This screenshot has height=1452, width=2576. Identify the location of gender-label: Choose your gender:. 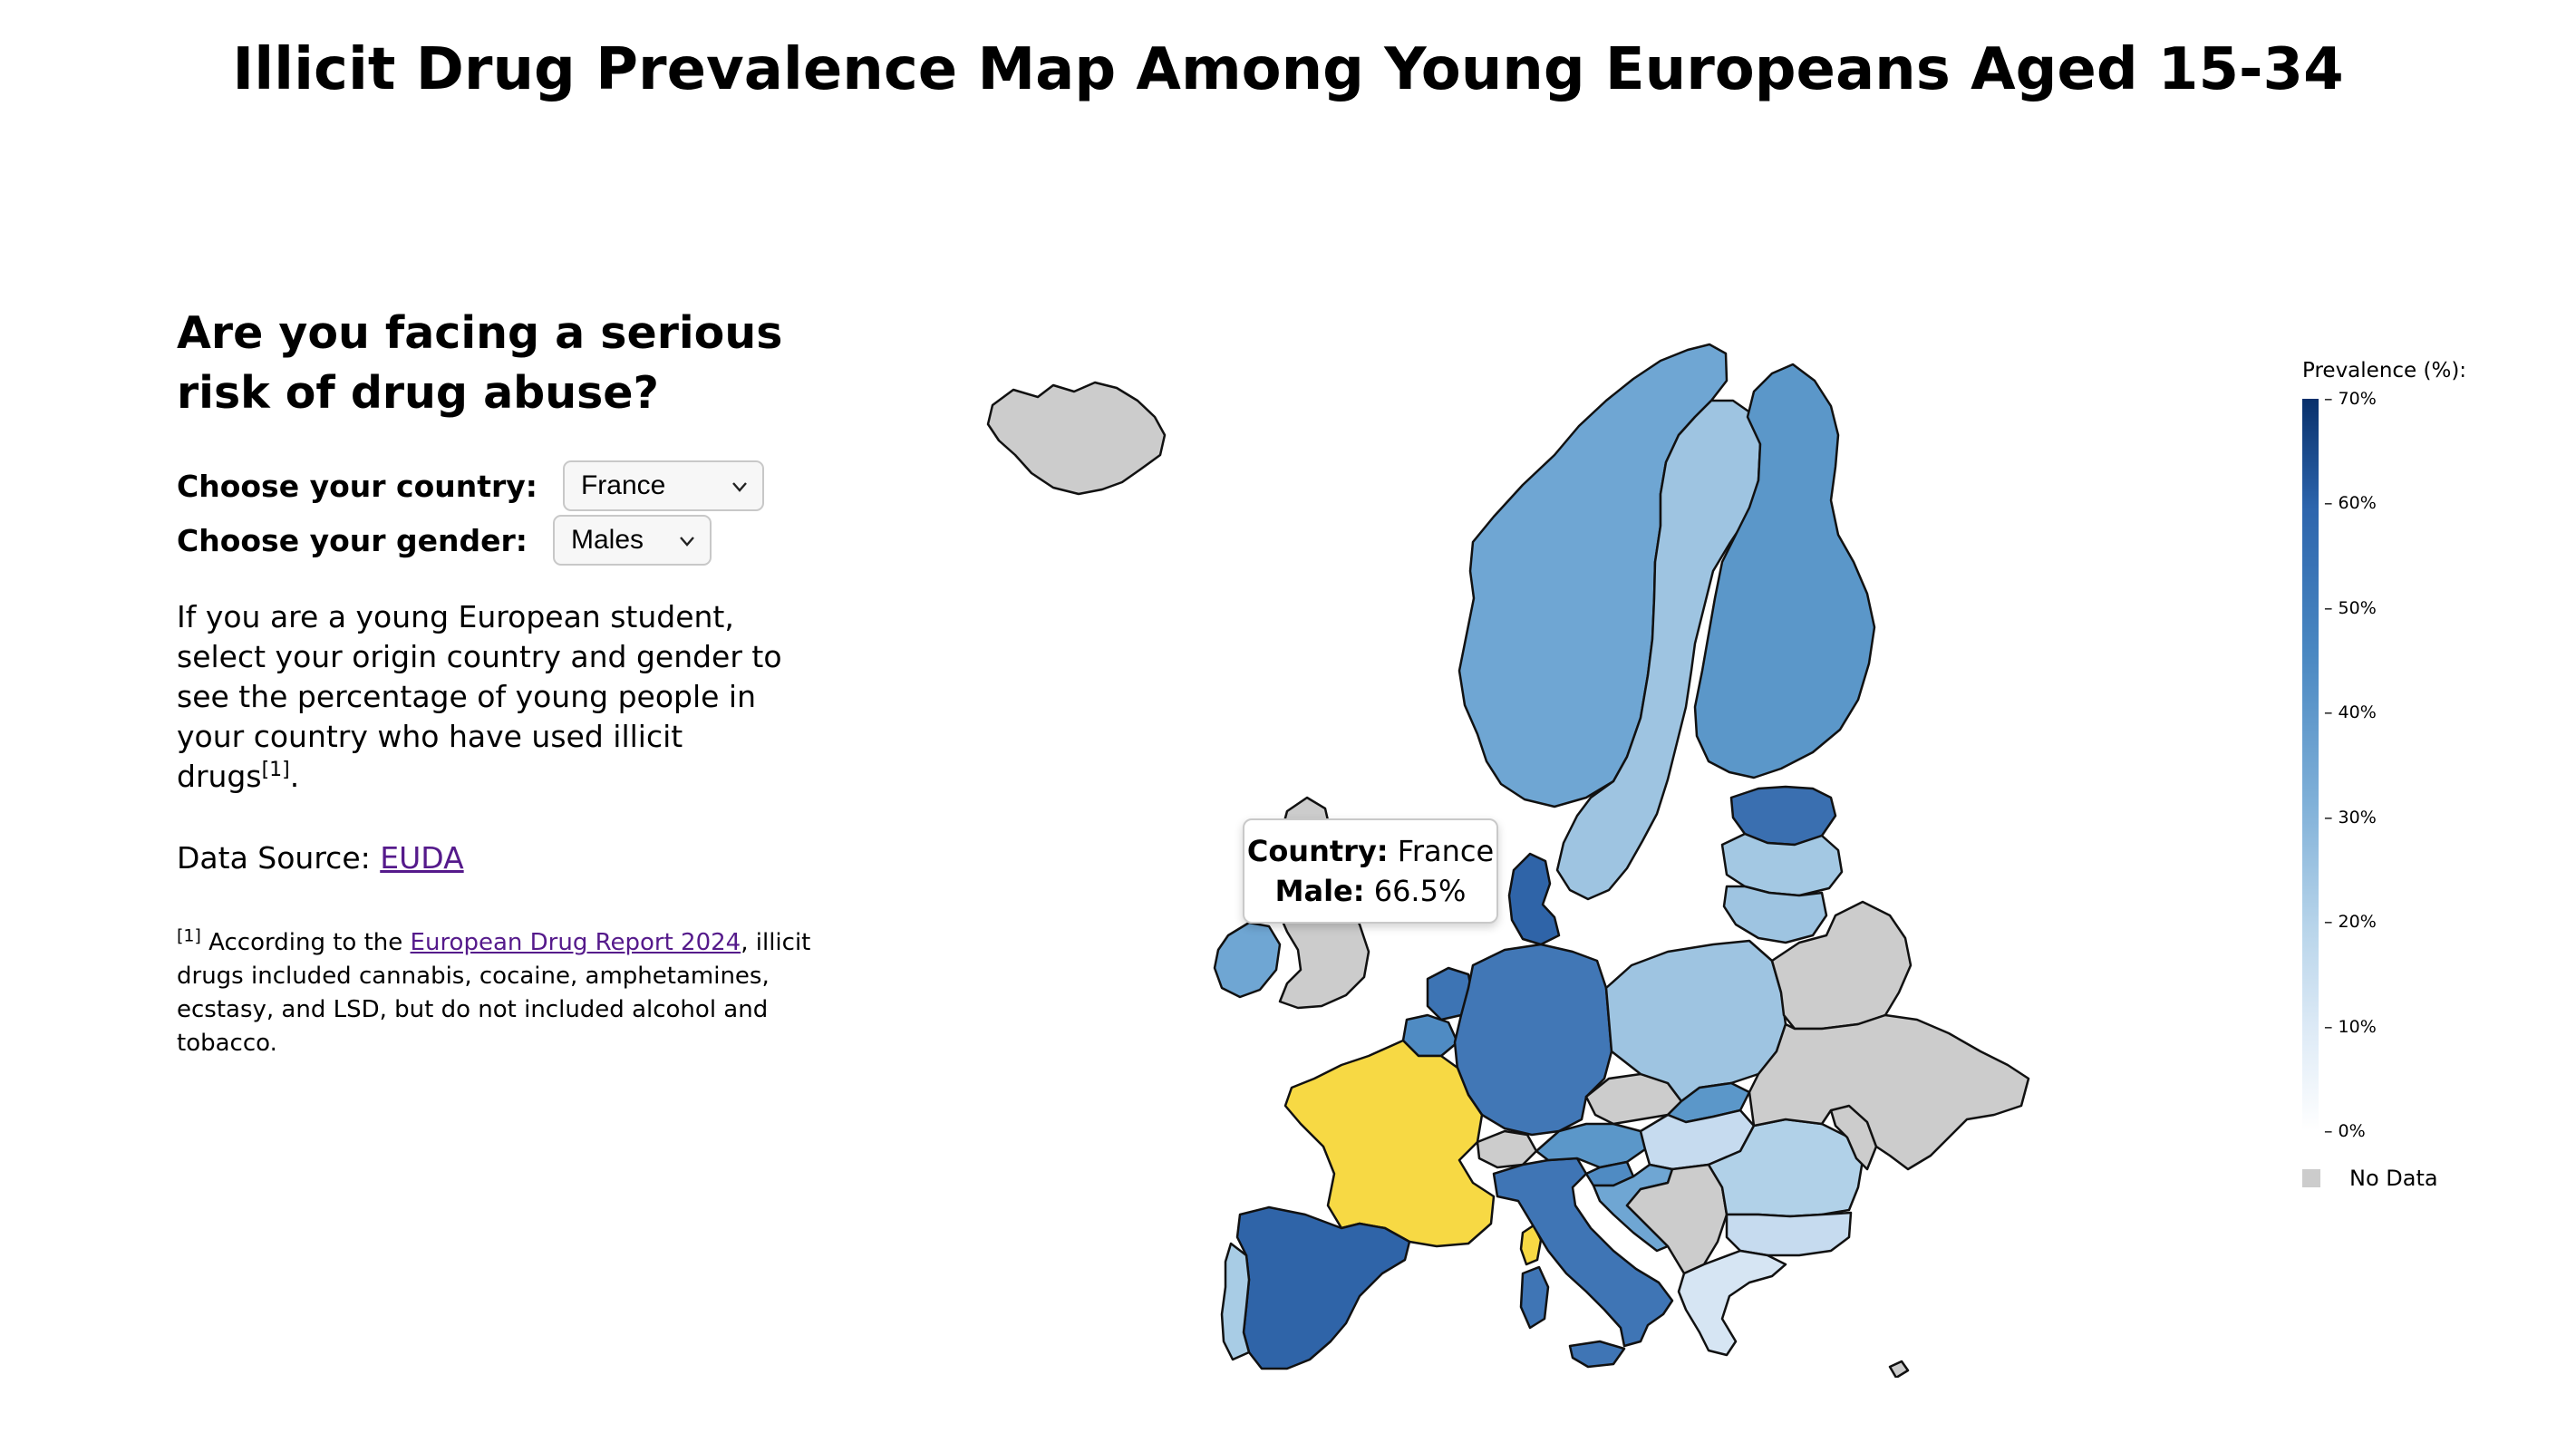
(352, 540).